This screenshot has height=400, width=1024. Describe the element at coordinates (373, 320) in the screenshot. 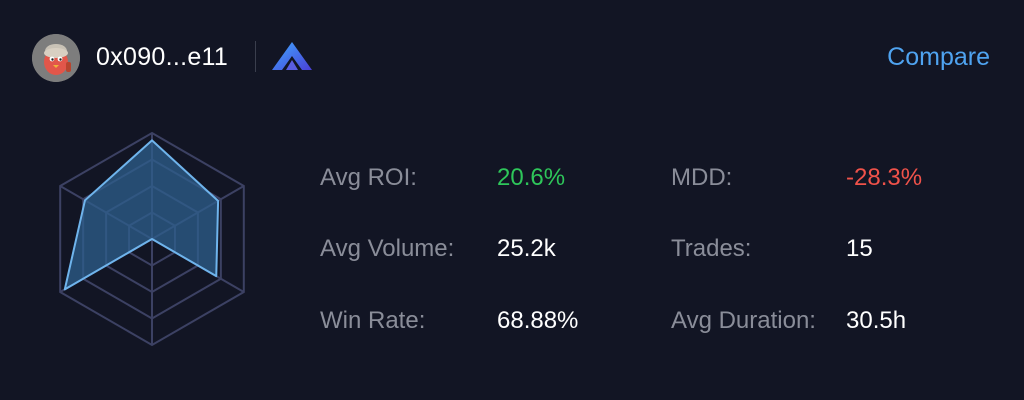

I see `win-rate-label: Win Rate:` at that location.